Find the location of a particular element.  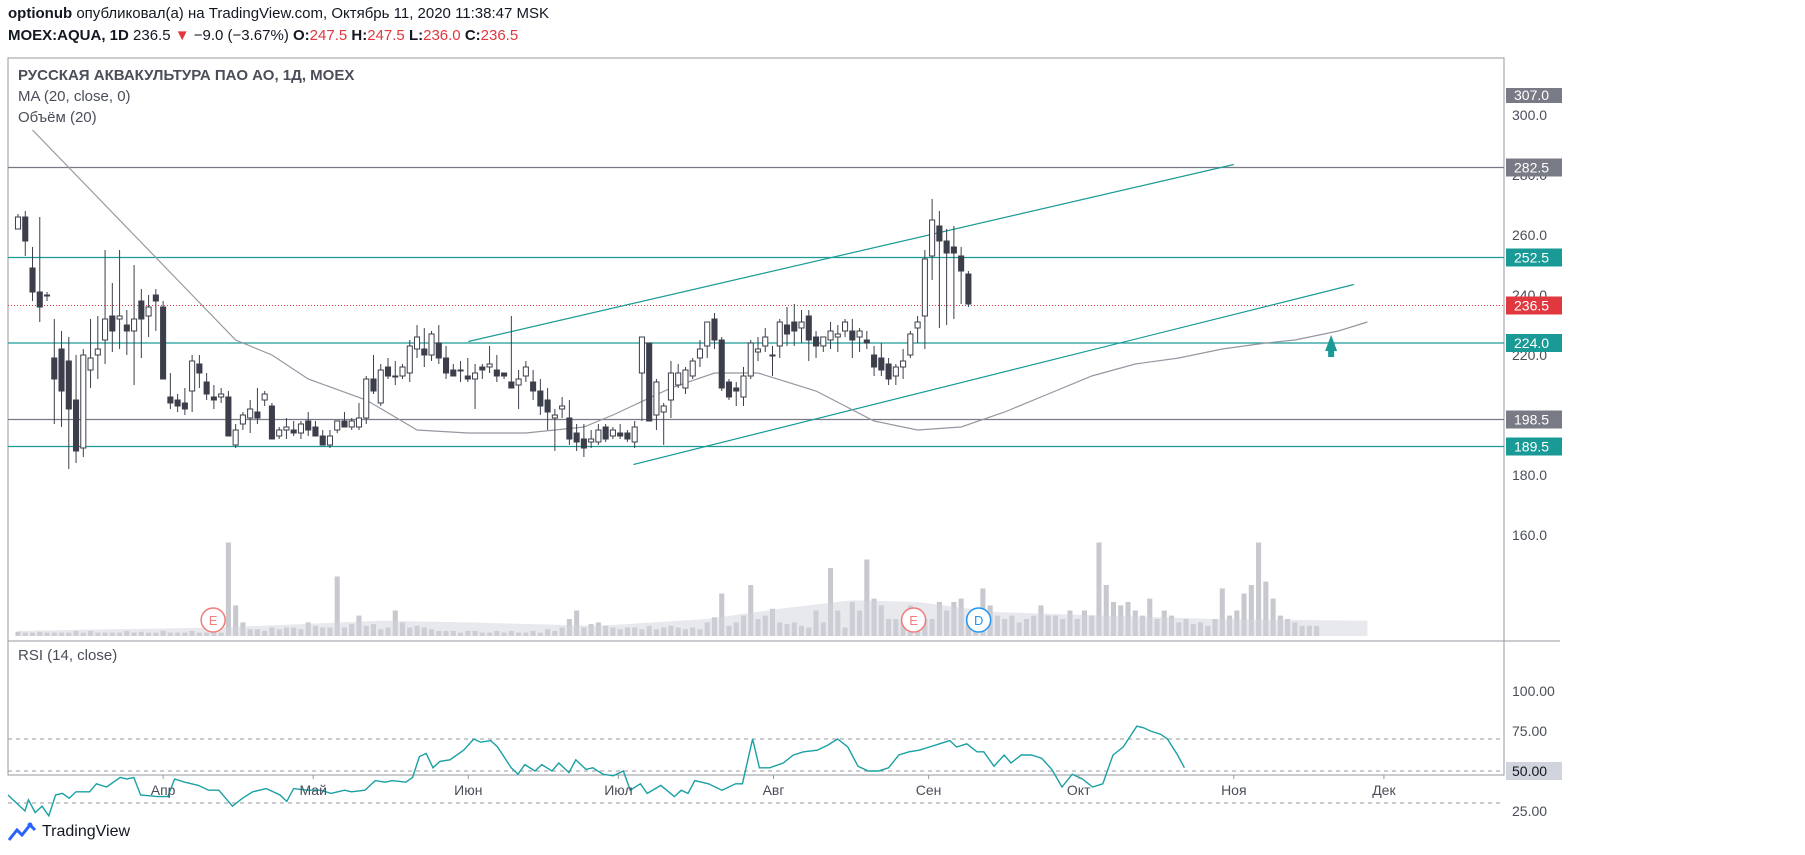

price-tick-label: 300.0 is located at coordinates (1529, 115).